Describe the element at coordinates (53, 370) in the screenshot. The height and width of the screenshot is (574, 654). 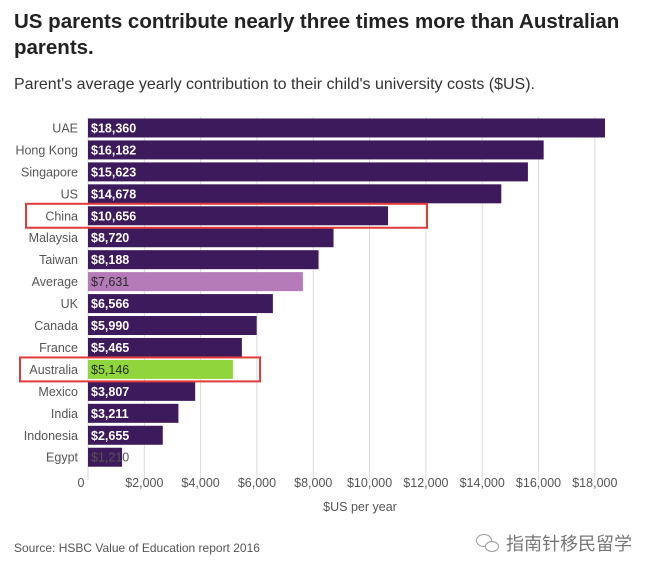
I see `category-label: Australia` at that location.